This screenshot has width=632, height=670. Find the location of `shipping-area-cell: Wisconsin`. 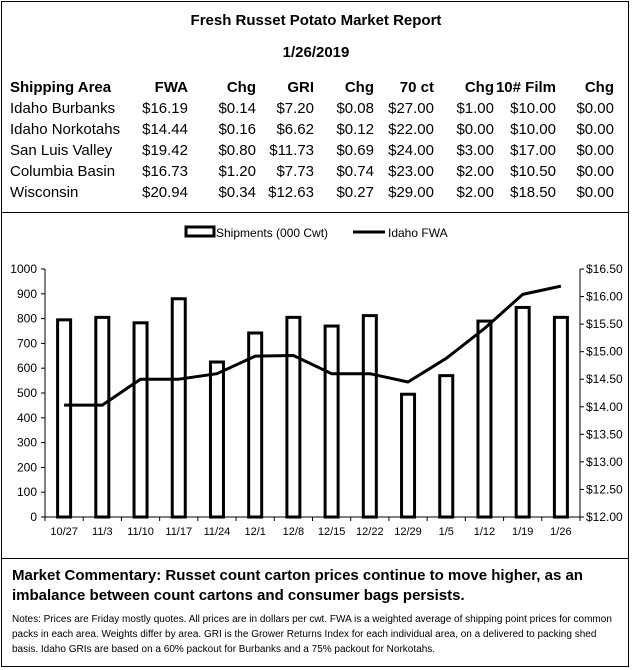

shipping-area-cell: Wisconsin is located at coordinates (44, 192).